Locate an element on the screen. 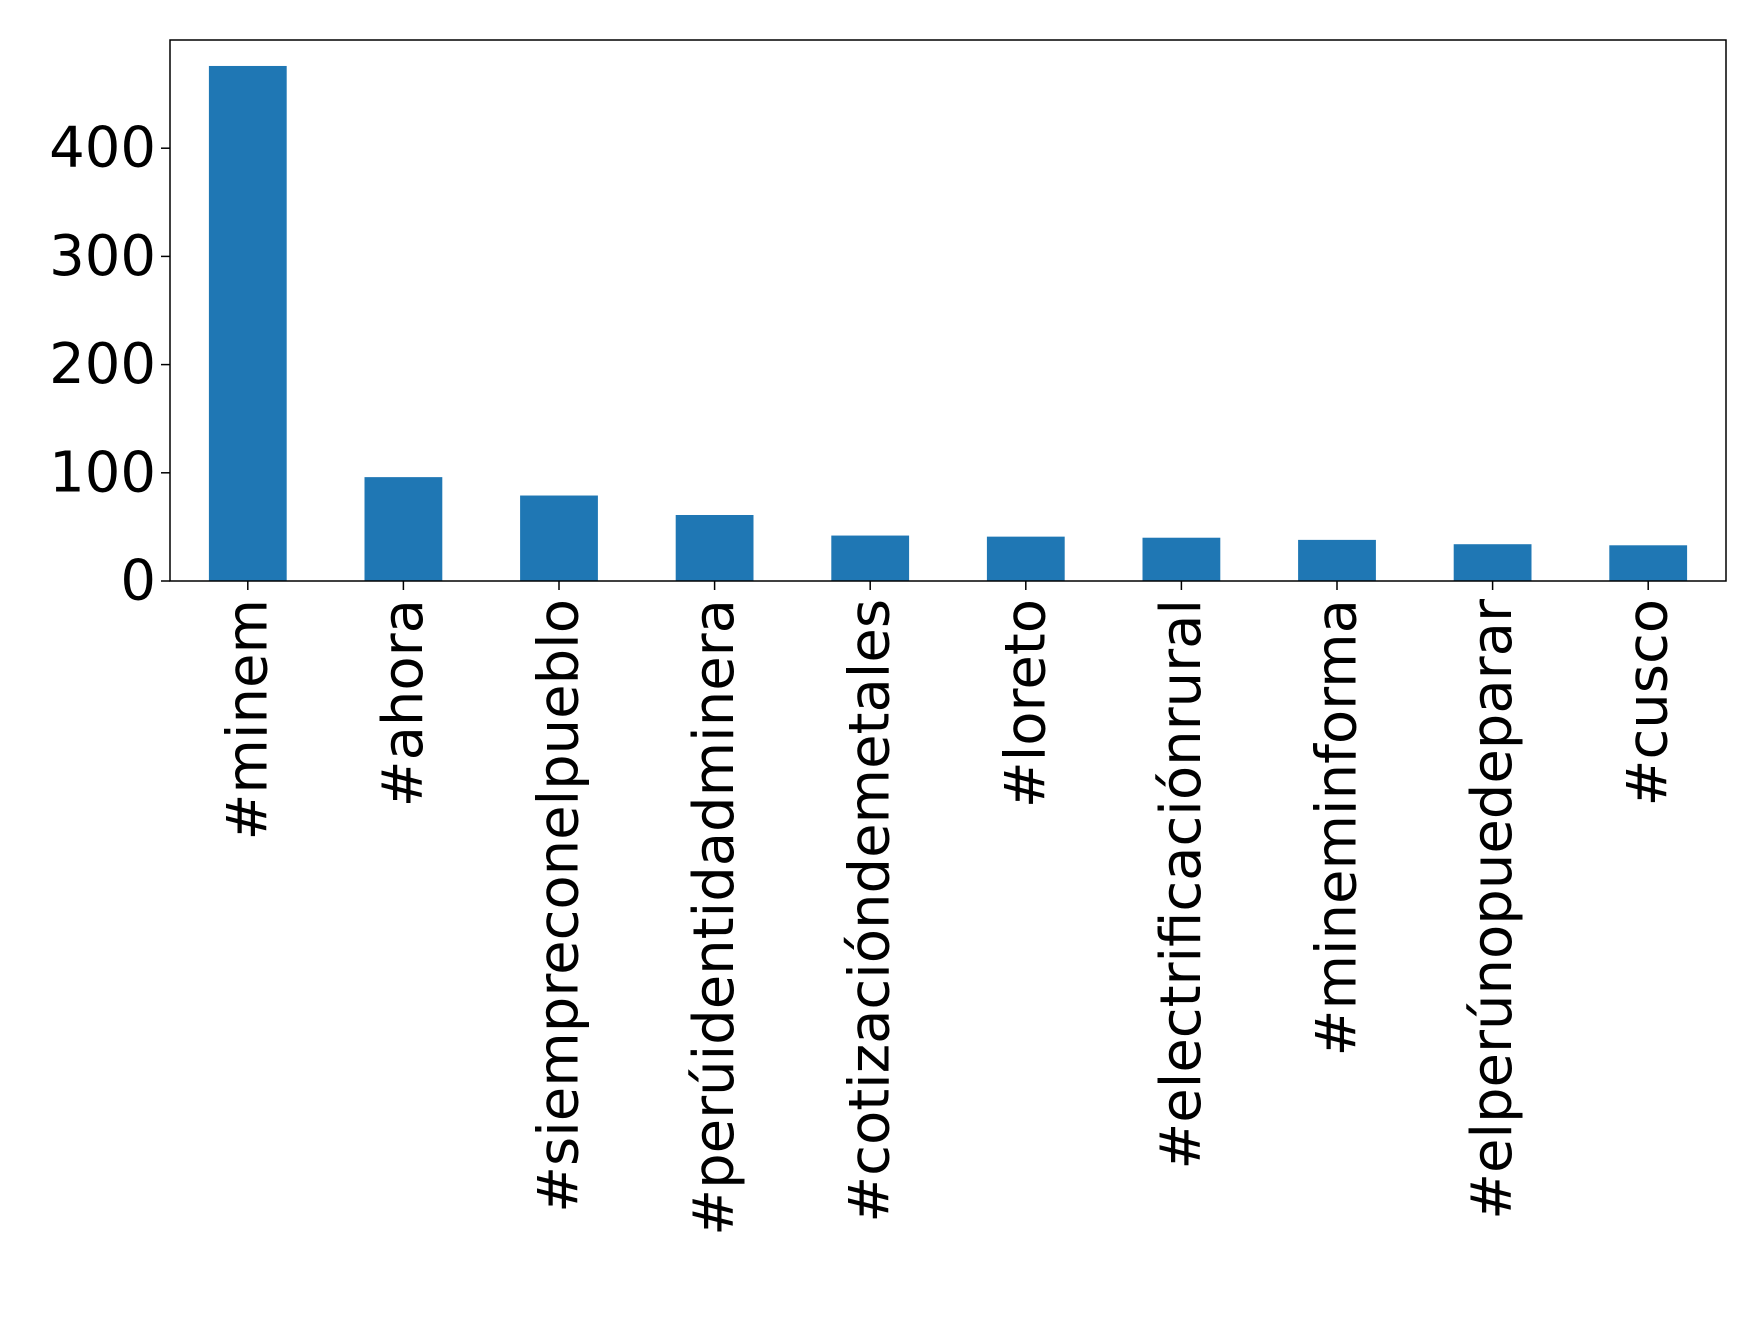 Image resolution: width=1759 pixels, height=1338 pixels. y-tick-label-0: 0 is located at coordinates (138, 581).